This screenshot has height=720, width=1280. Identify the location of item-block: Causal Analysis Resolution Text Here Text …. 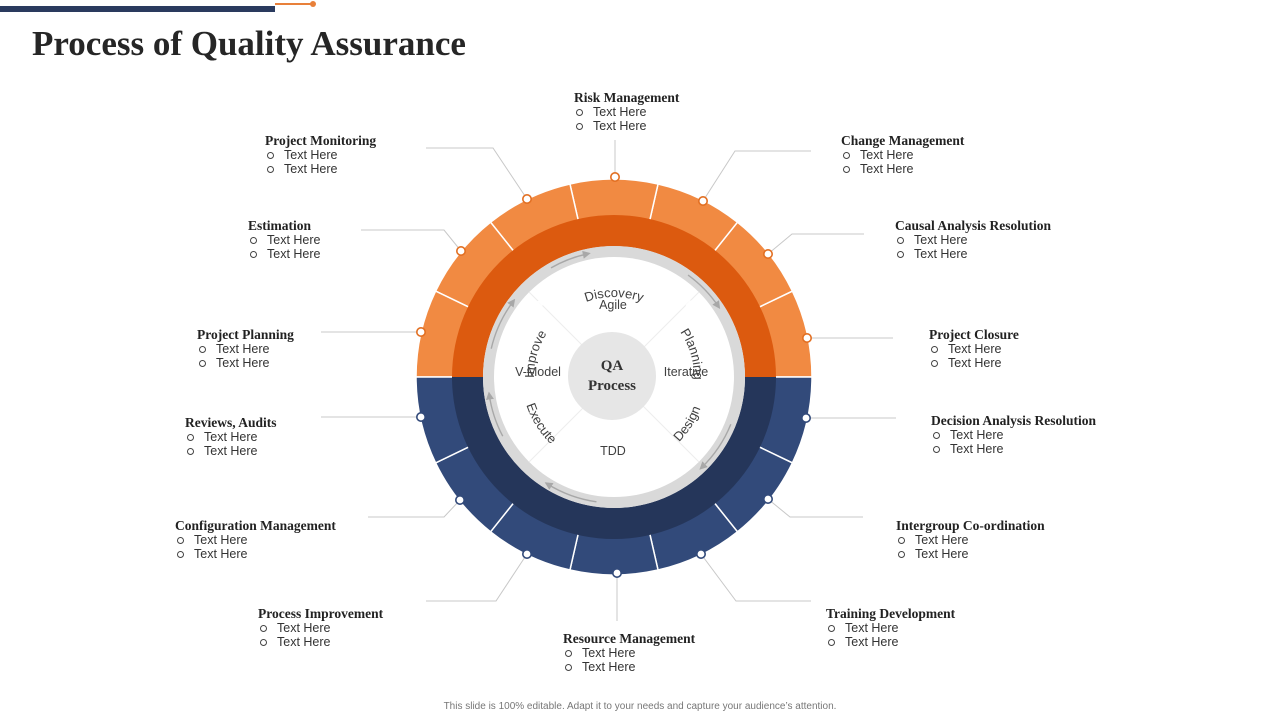
(973, 239).